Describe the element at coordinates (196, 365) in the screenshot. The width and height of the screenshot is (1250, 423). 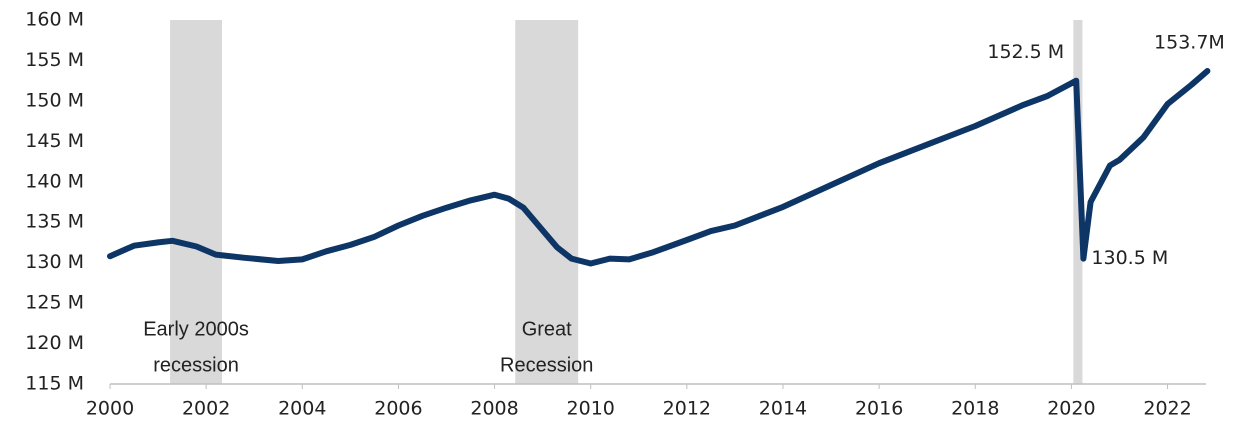
I see `recession-label: recession` at that location.